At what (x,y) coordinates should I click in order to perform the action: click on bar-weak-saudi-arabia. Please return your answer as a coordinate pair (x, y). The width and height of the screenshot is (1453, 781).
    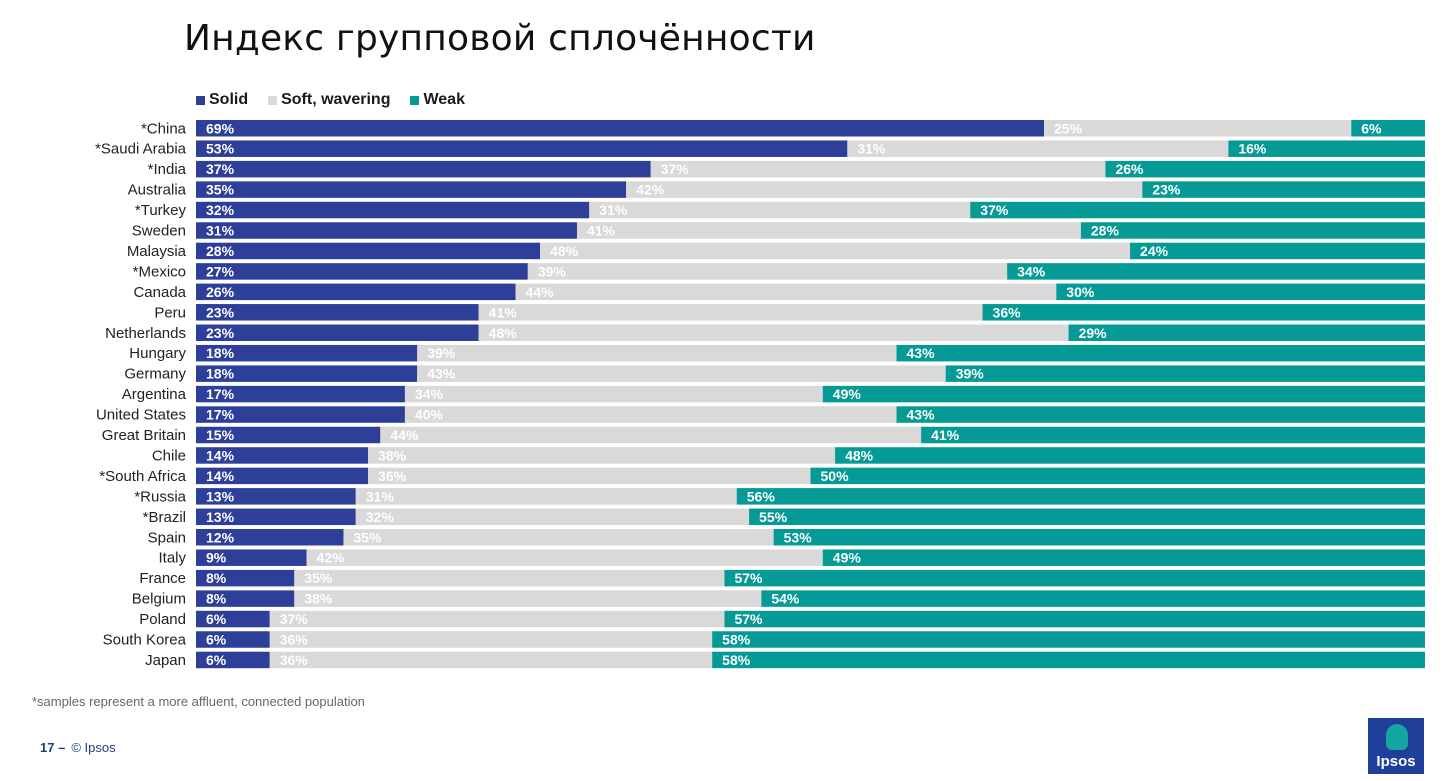
    Looking at the image, I should click on (1326, 148).